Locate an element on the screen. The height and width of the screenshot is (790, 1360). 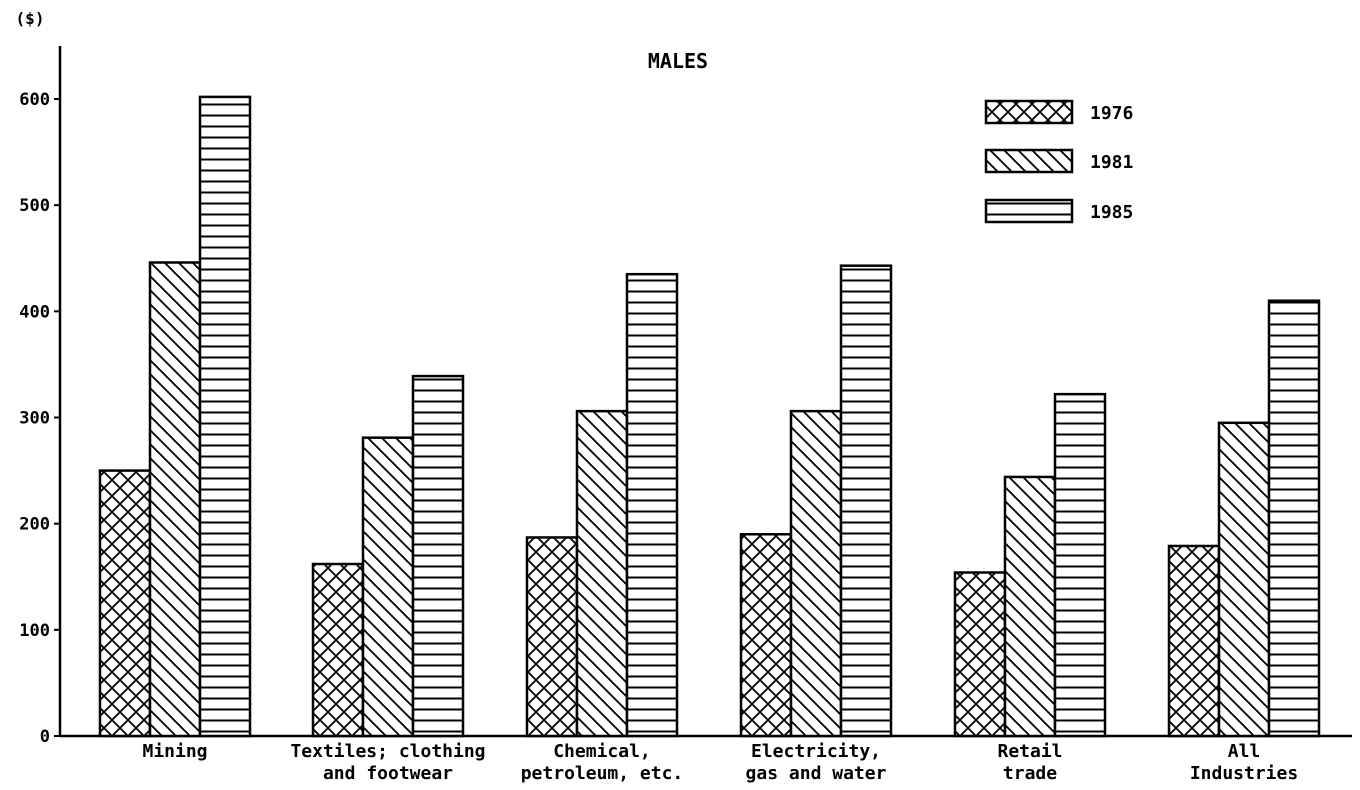
x-category-label: gas and water is located at coordinates (816, 773).